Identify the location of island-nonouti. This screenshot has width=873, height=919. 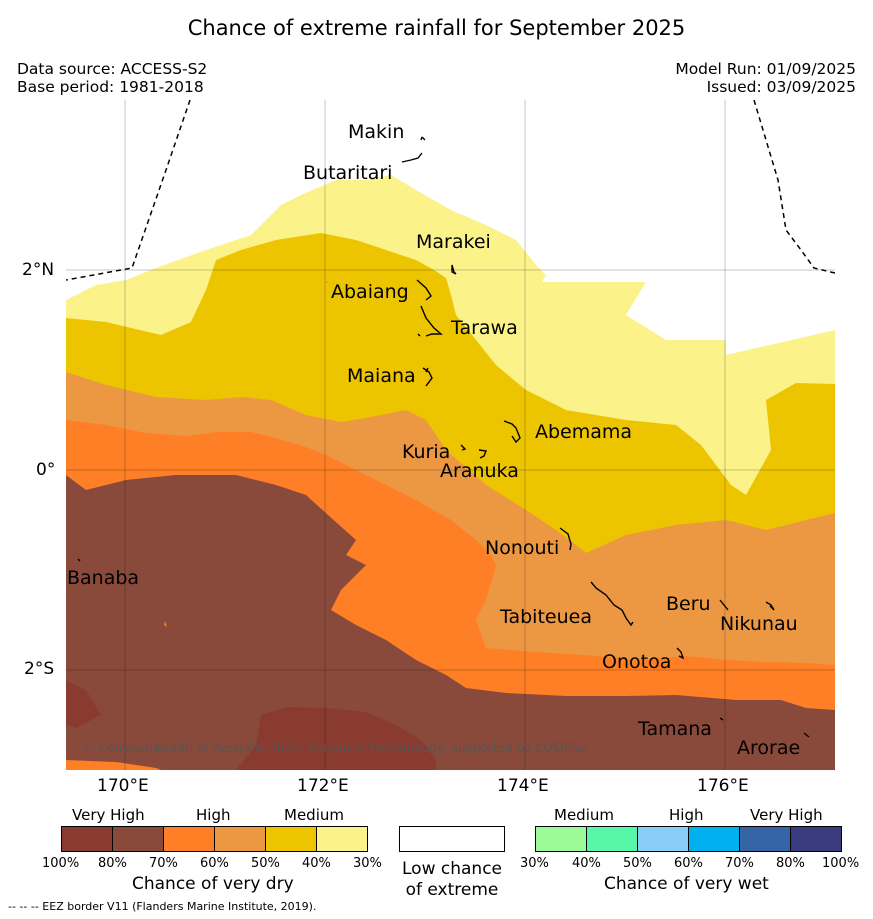
(565, 539).